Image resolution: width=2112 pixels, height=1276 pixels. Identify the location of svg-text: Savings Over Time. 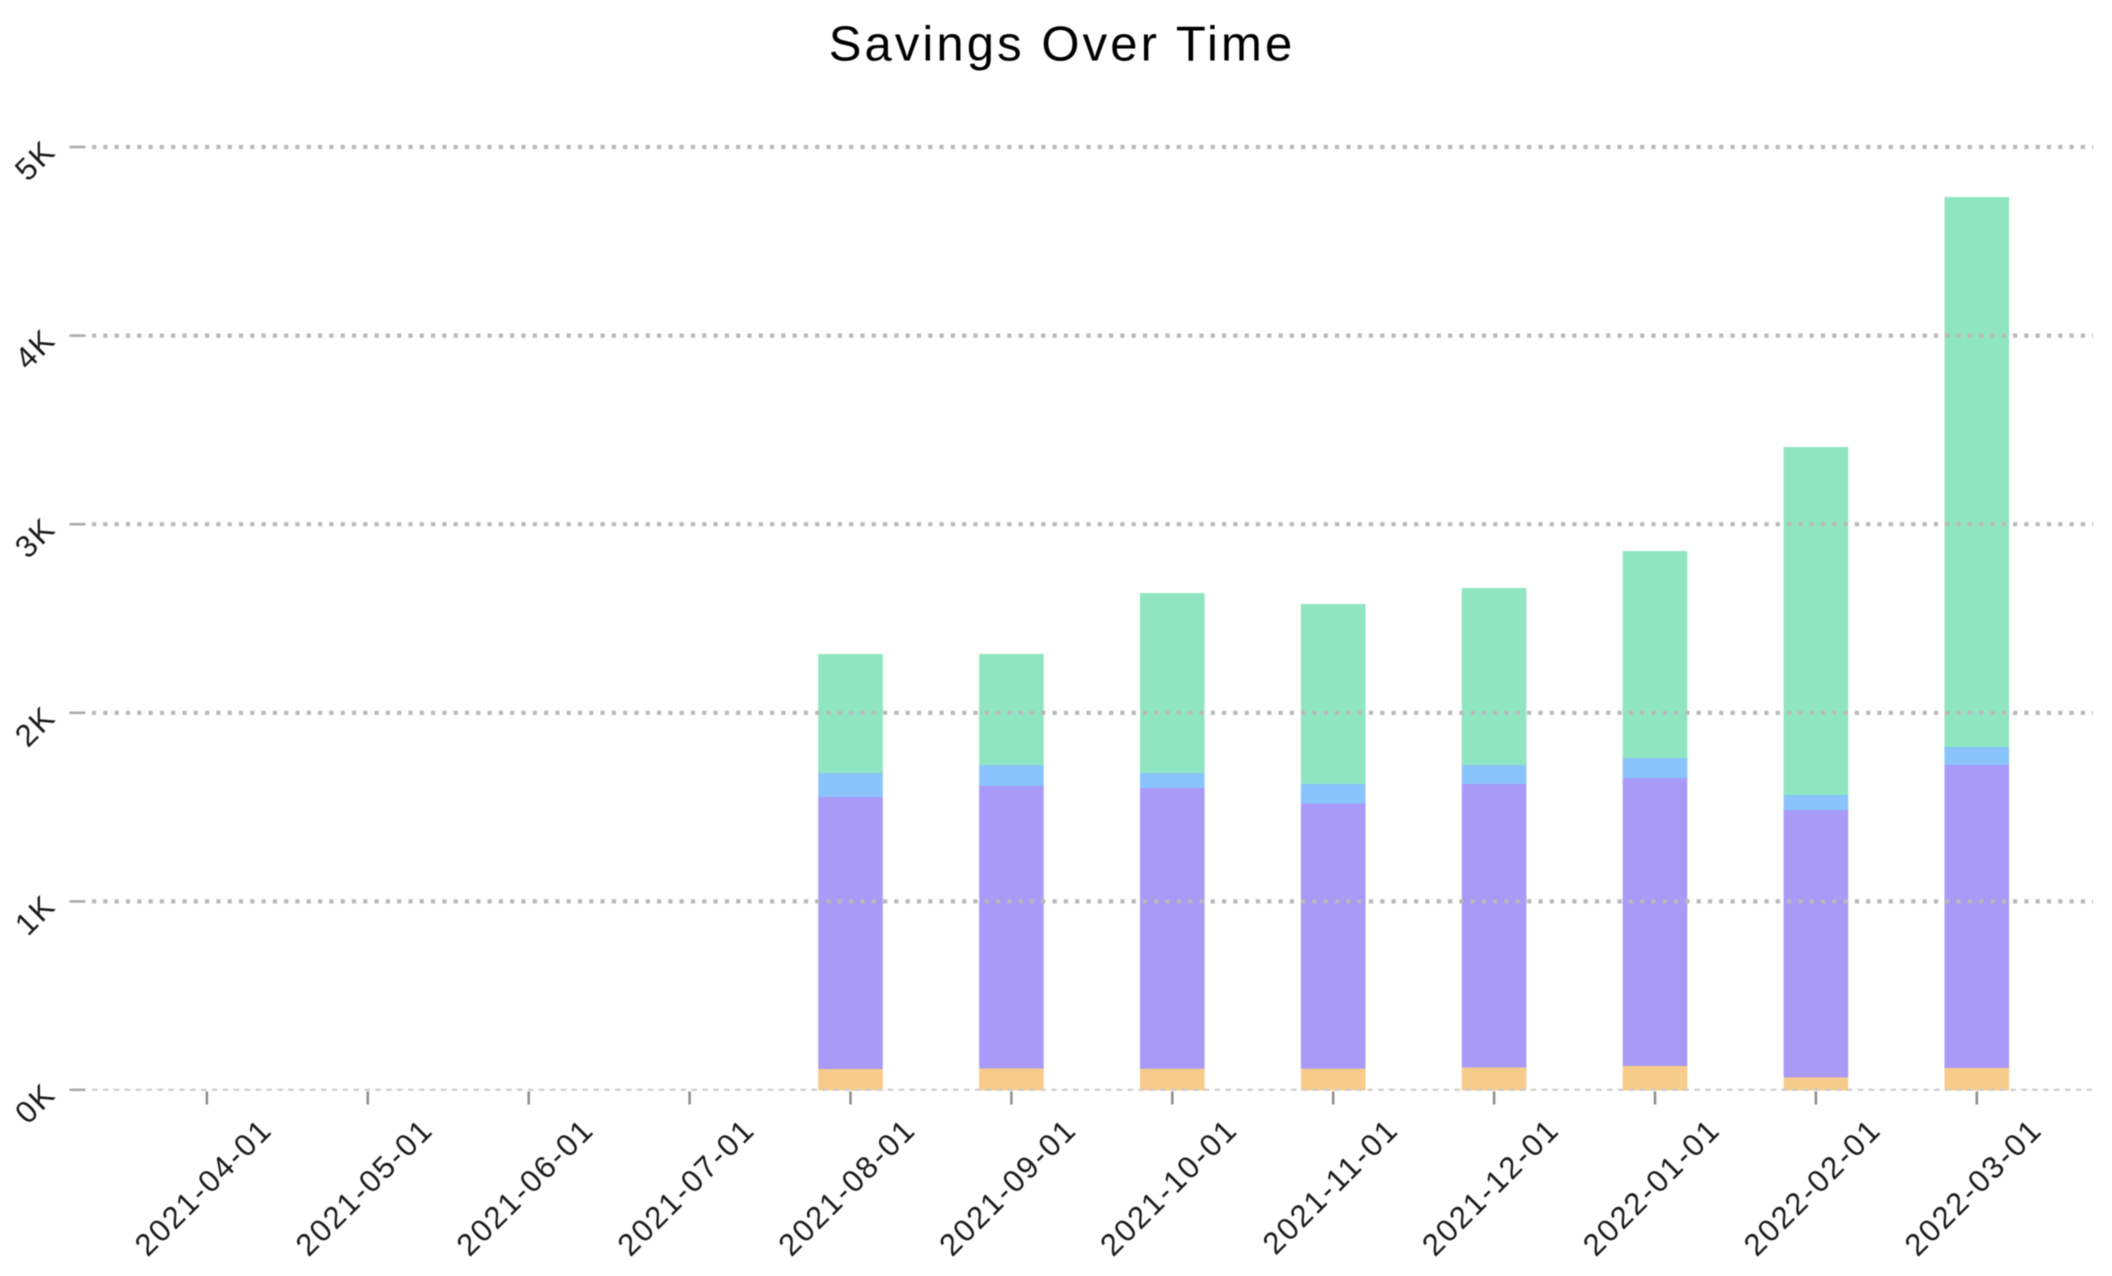
(1062, 45).